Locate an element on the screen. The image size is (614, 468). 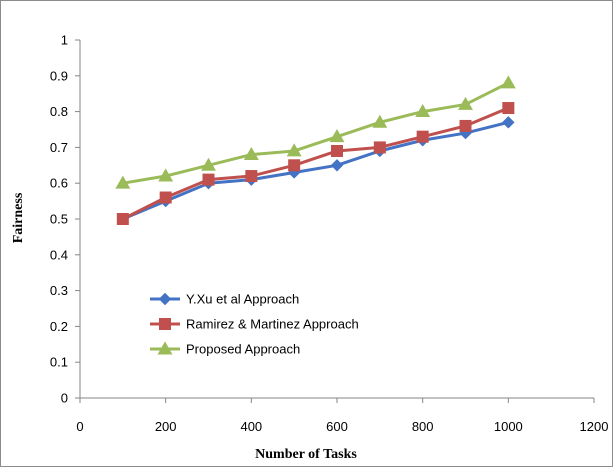
y-tick-label: 0.4 is located at coordinates (59, 254).